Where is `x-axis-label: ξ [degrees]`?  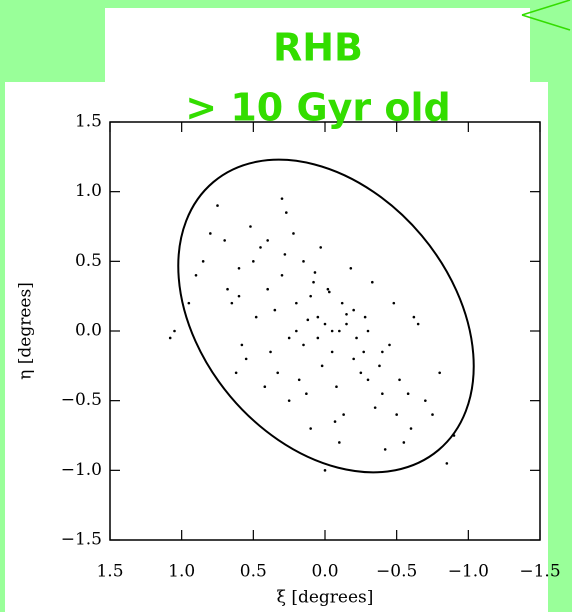 x-axis-label: ξ [degrees] is located at coordinates (325, 598).